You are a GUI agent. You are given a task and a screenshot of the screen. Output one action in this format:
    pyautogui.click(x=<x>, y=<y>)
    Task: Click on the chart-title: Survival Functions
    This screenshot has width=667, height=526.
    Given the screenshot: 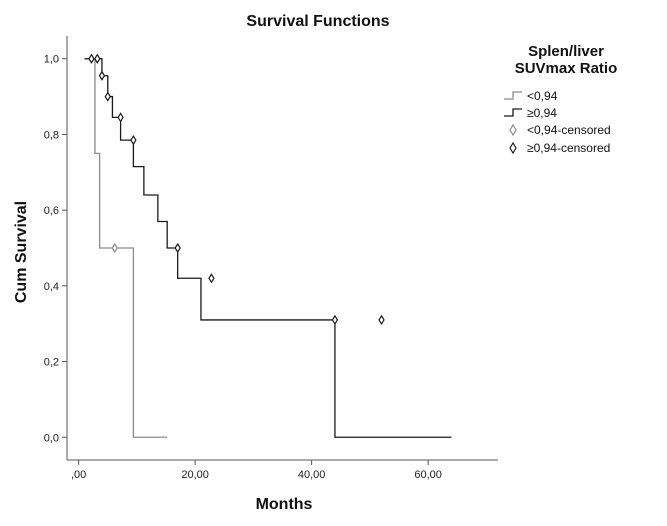 What is the action you would take?
    pyautogui.click(x=317, y=21)
    